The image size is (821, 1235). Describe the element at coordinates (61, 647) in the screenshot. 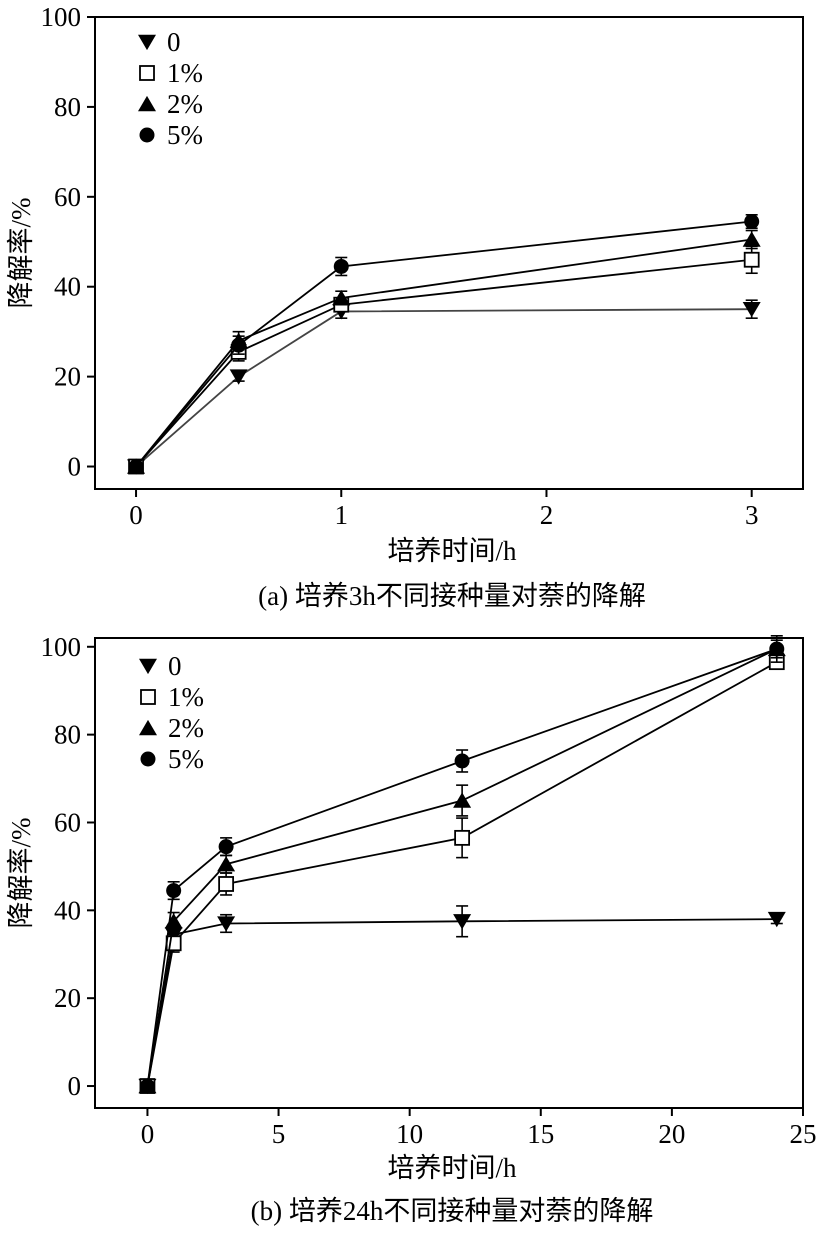

I see `chart-b-ytick-label-5: 100` at that location.